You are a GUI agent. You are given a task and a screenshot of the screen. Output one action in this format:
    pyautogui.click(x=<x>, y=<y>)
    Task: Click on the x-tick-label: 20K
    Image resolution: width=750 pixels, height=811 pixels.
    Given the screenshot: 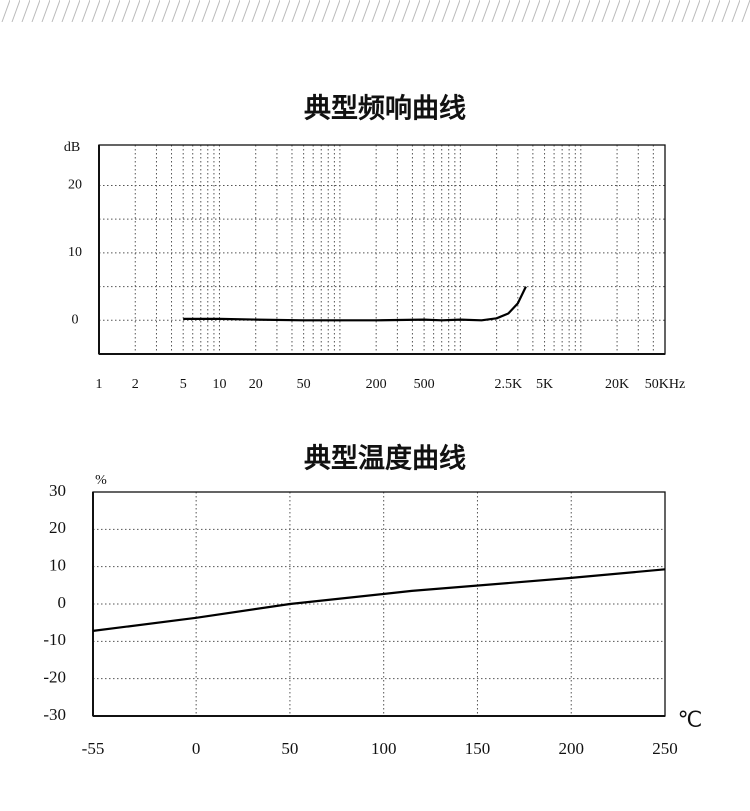 What is the action you would take?
    pyautogui.click(x=617, y=384)
    